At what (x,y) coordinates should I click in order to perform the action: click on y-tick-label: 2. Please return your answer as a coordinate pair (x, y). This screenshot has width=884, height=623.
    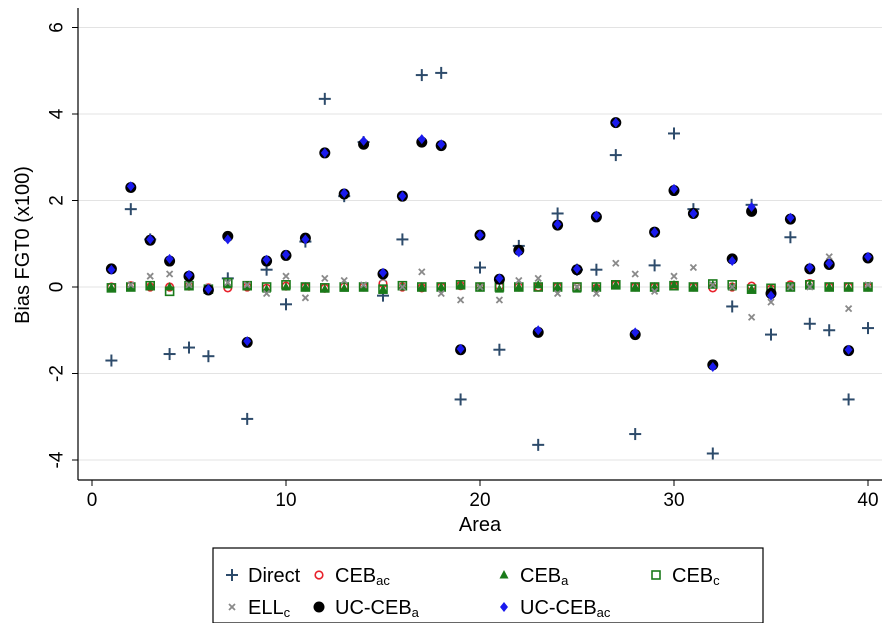
    Looking at the image, I should click on (57, 200).